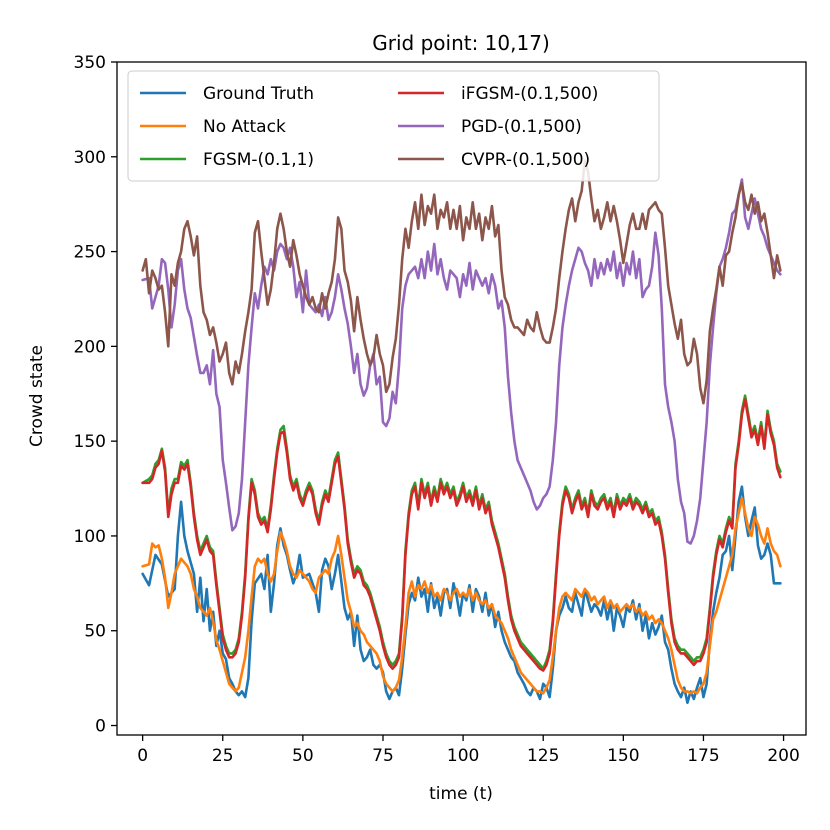 This screenshot has width=830, height=830. I want to click on y-axis-label: Crowd state, so click(37, 396).